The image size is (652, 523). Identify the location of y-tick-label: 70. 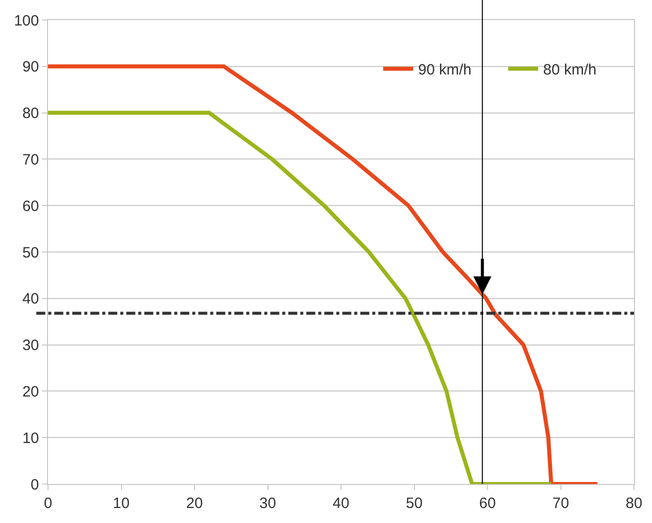
(30, 159).